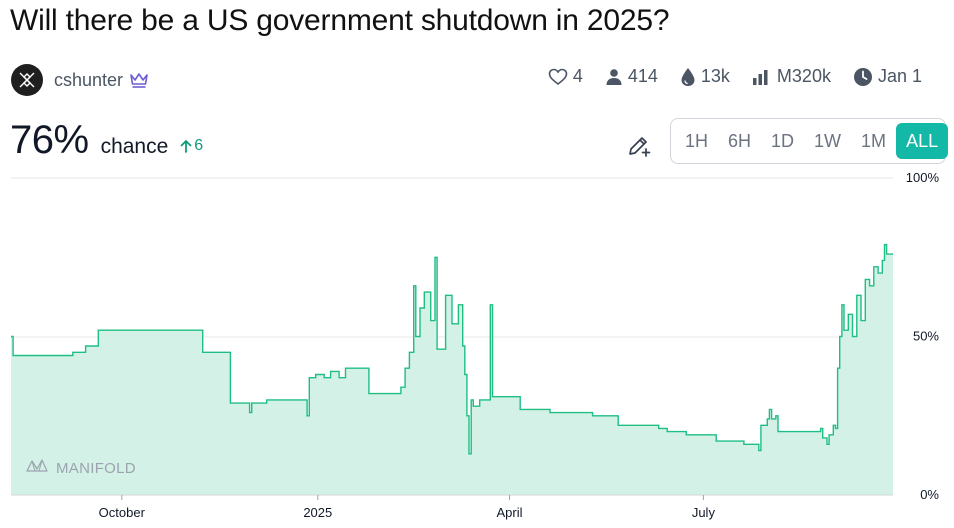 Image resolution: width=954 pixels, height=528 pixels. What do you see at coordinates (49, 140) in the screenshot?
I see `probability-value: 76%` at bounding box center [49, 140].